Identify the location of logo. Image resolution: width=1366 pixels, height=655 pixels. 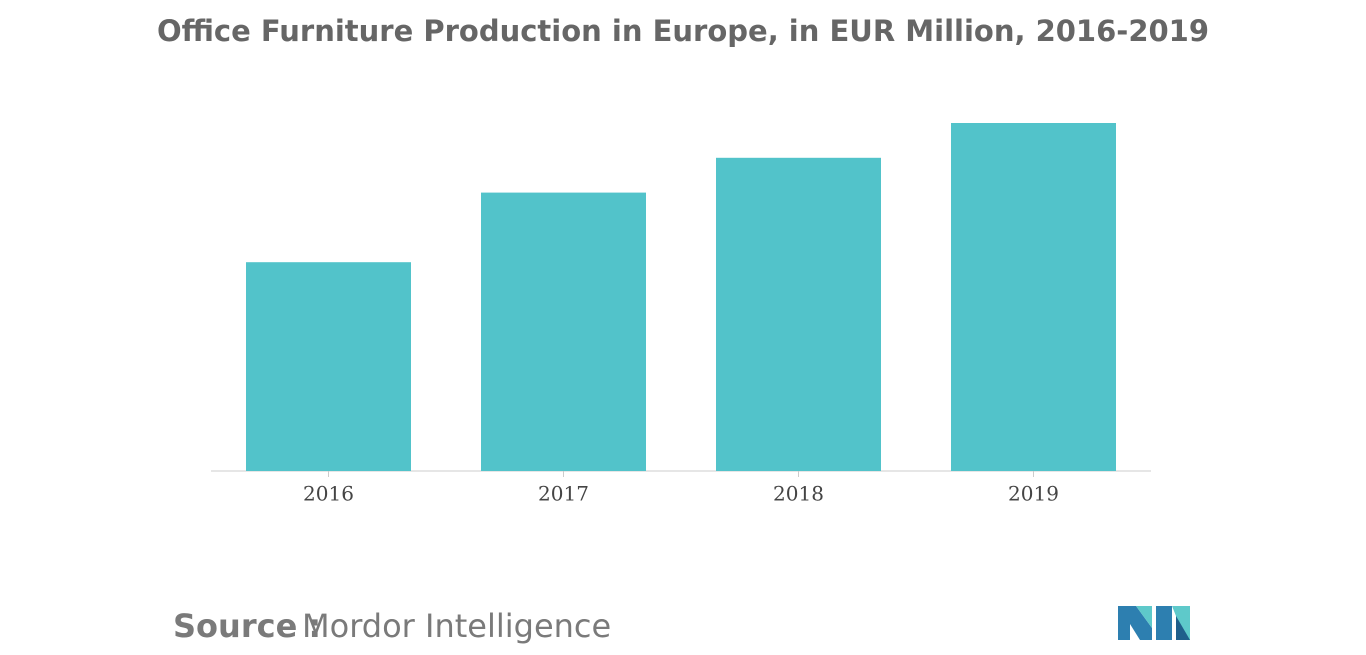
(1154, 623).